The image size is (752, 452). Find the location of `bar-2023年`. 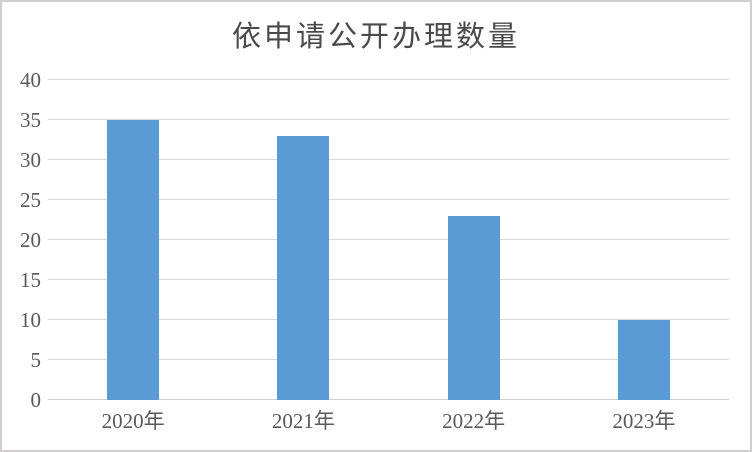

bar-2023年 is located at coordinates (643, 360).